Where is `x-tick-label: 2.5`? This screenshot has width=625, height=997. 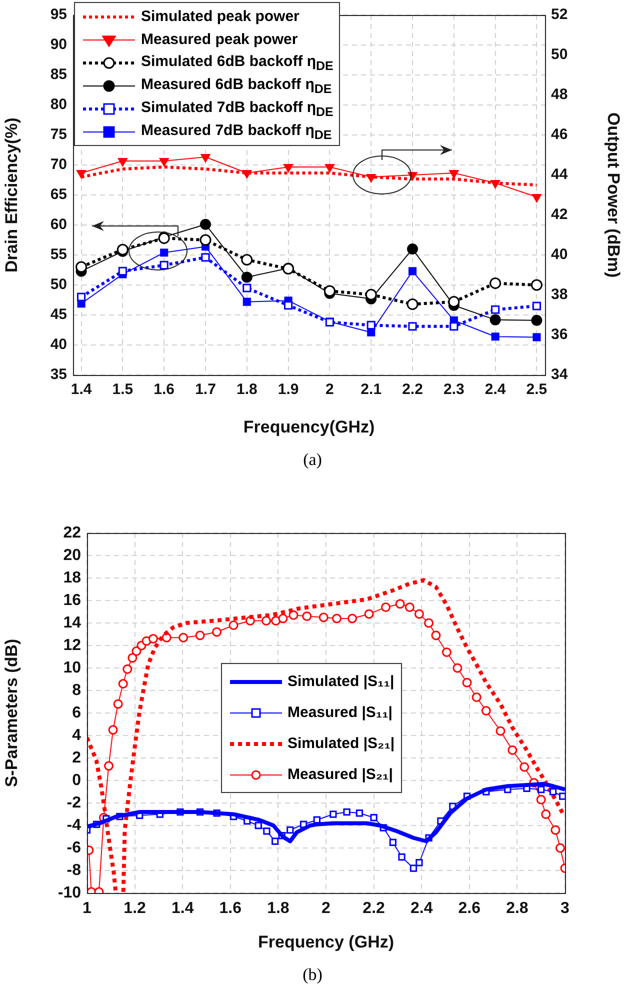 x-tick-label: 2.5 is located at coordinates (537, 389).